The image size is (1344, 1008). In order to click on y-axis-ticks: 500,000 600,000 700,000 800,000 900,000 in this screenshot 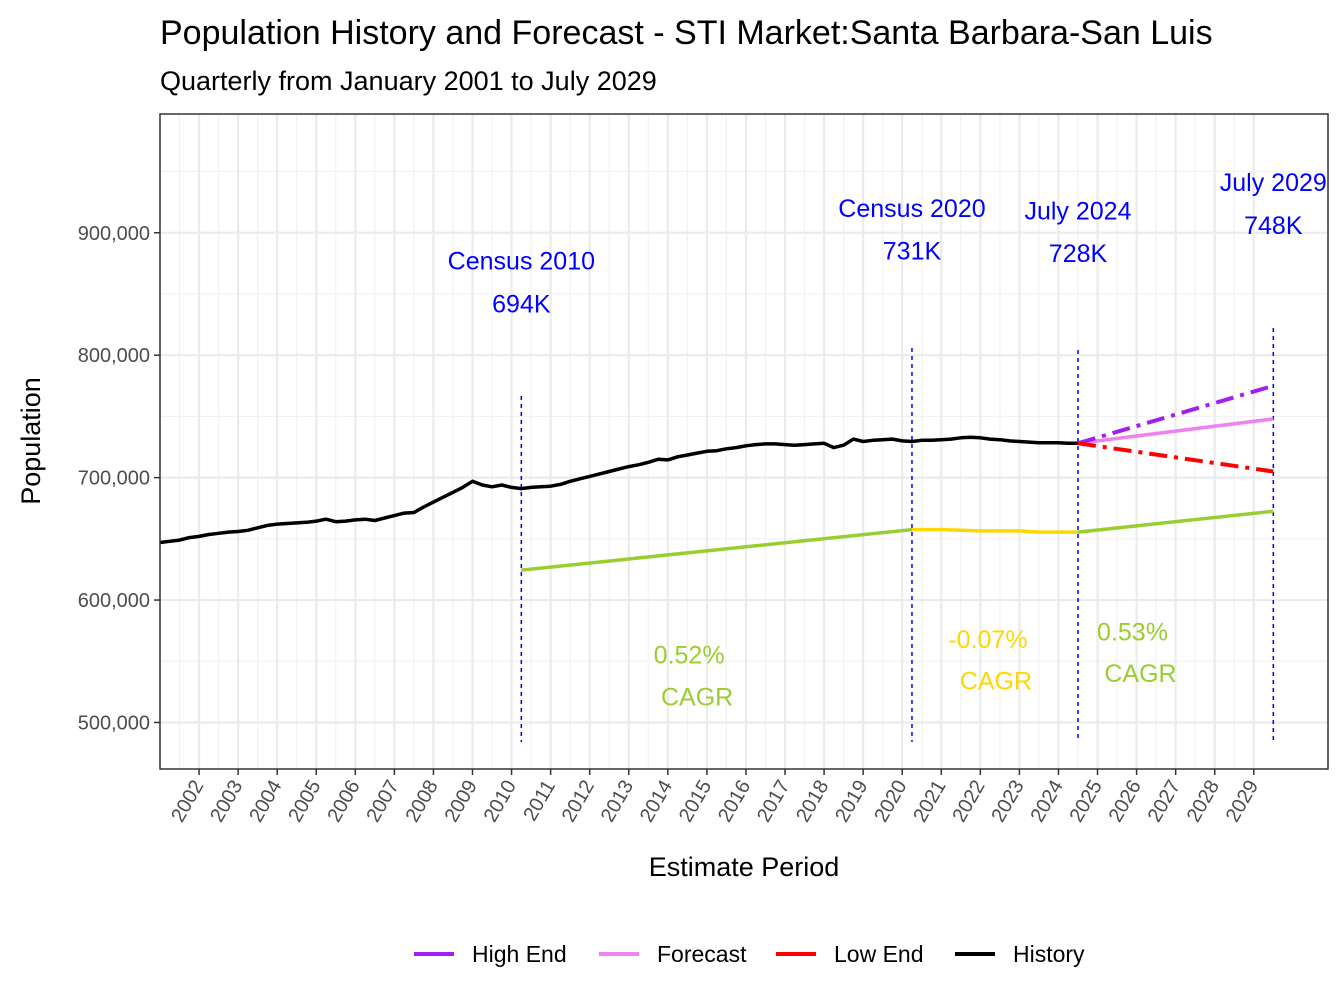, I will do `click(119, 478)`.